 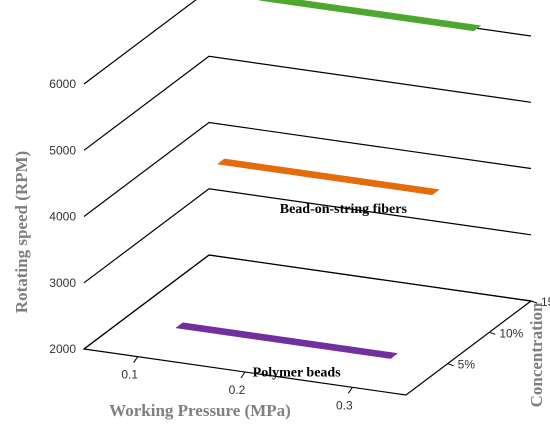 I want to click on z-tick-5%: 5%, so click(x=467, y=365).